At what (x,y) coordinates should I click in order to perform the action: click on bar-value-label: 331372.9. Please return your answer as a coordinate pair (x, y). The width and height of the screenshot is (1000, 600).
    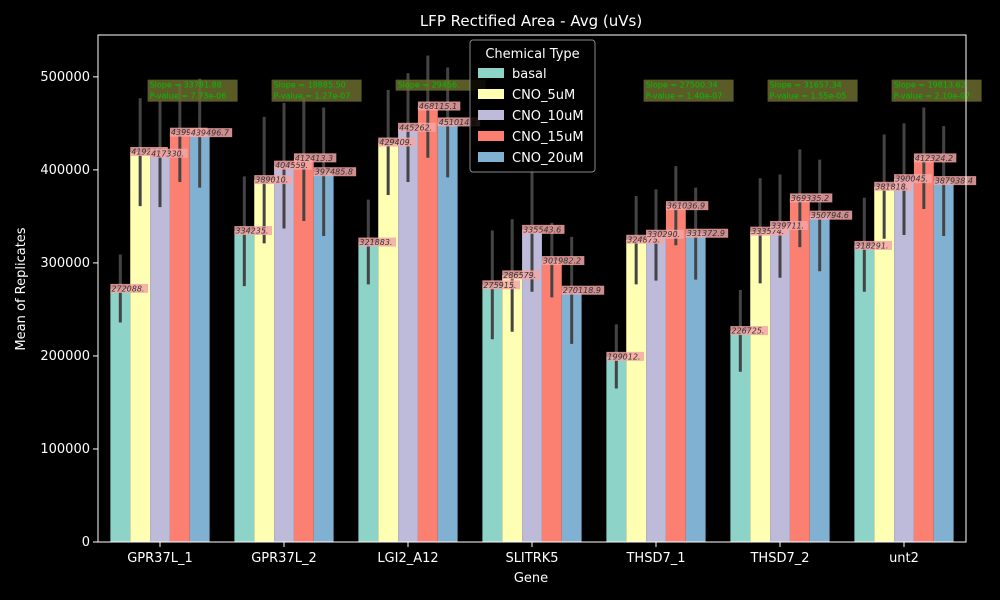
    Looking at the image, I should click on (706, 233).